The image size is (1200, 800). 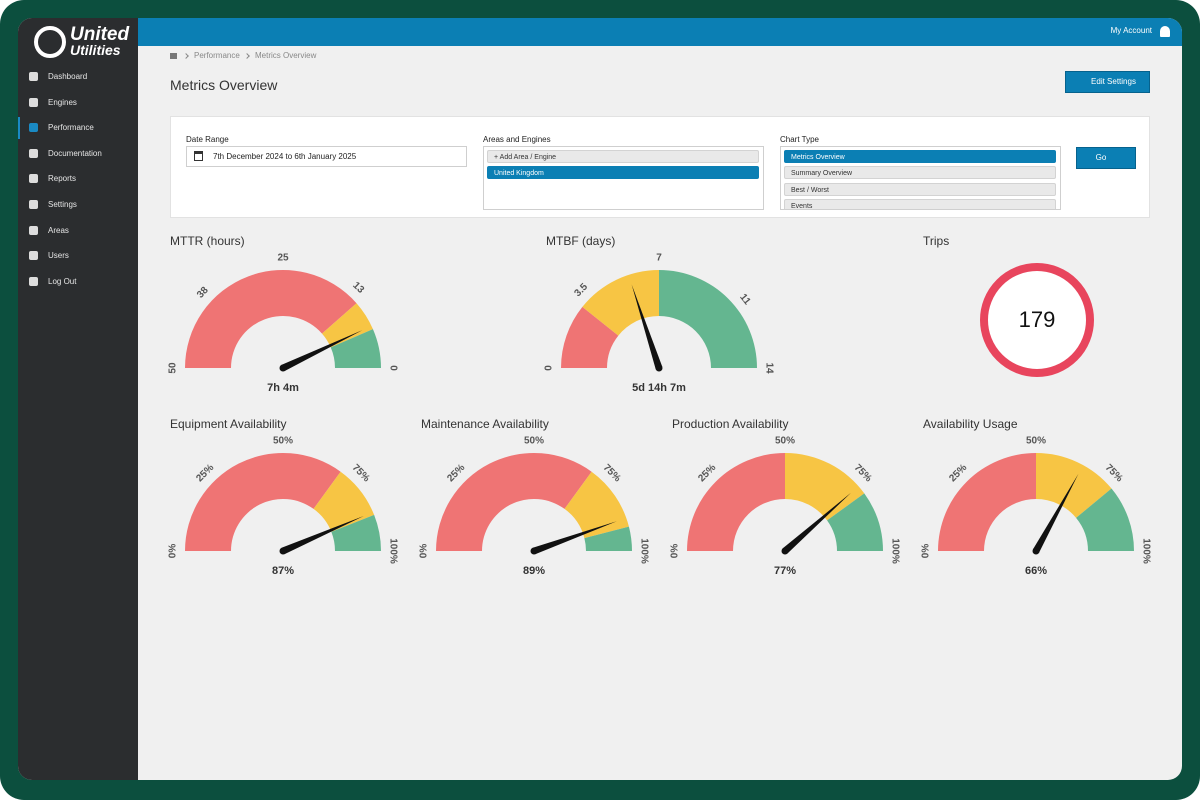 I want to click on tick-label: 38, so click(x=203, y=293).